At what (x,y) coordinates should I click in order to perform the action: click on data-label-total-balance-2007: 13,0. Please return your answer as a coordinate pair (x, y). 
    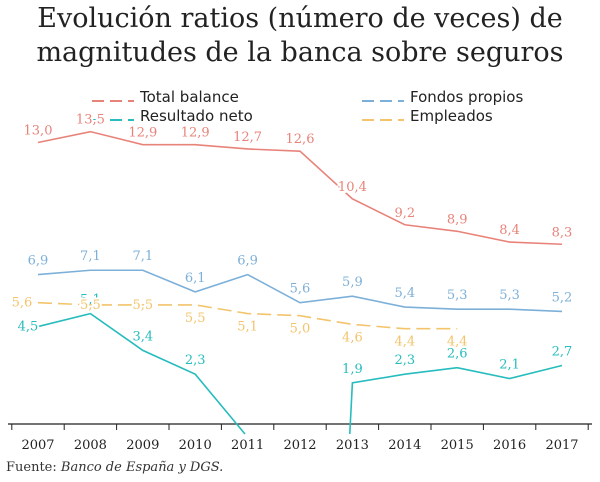
    Looking at the image, I should click on (38, 130).